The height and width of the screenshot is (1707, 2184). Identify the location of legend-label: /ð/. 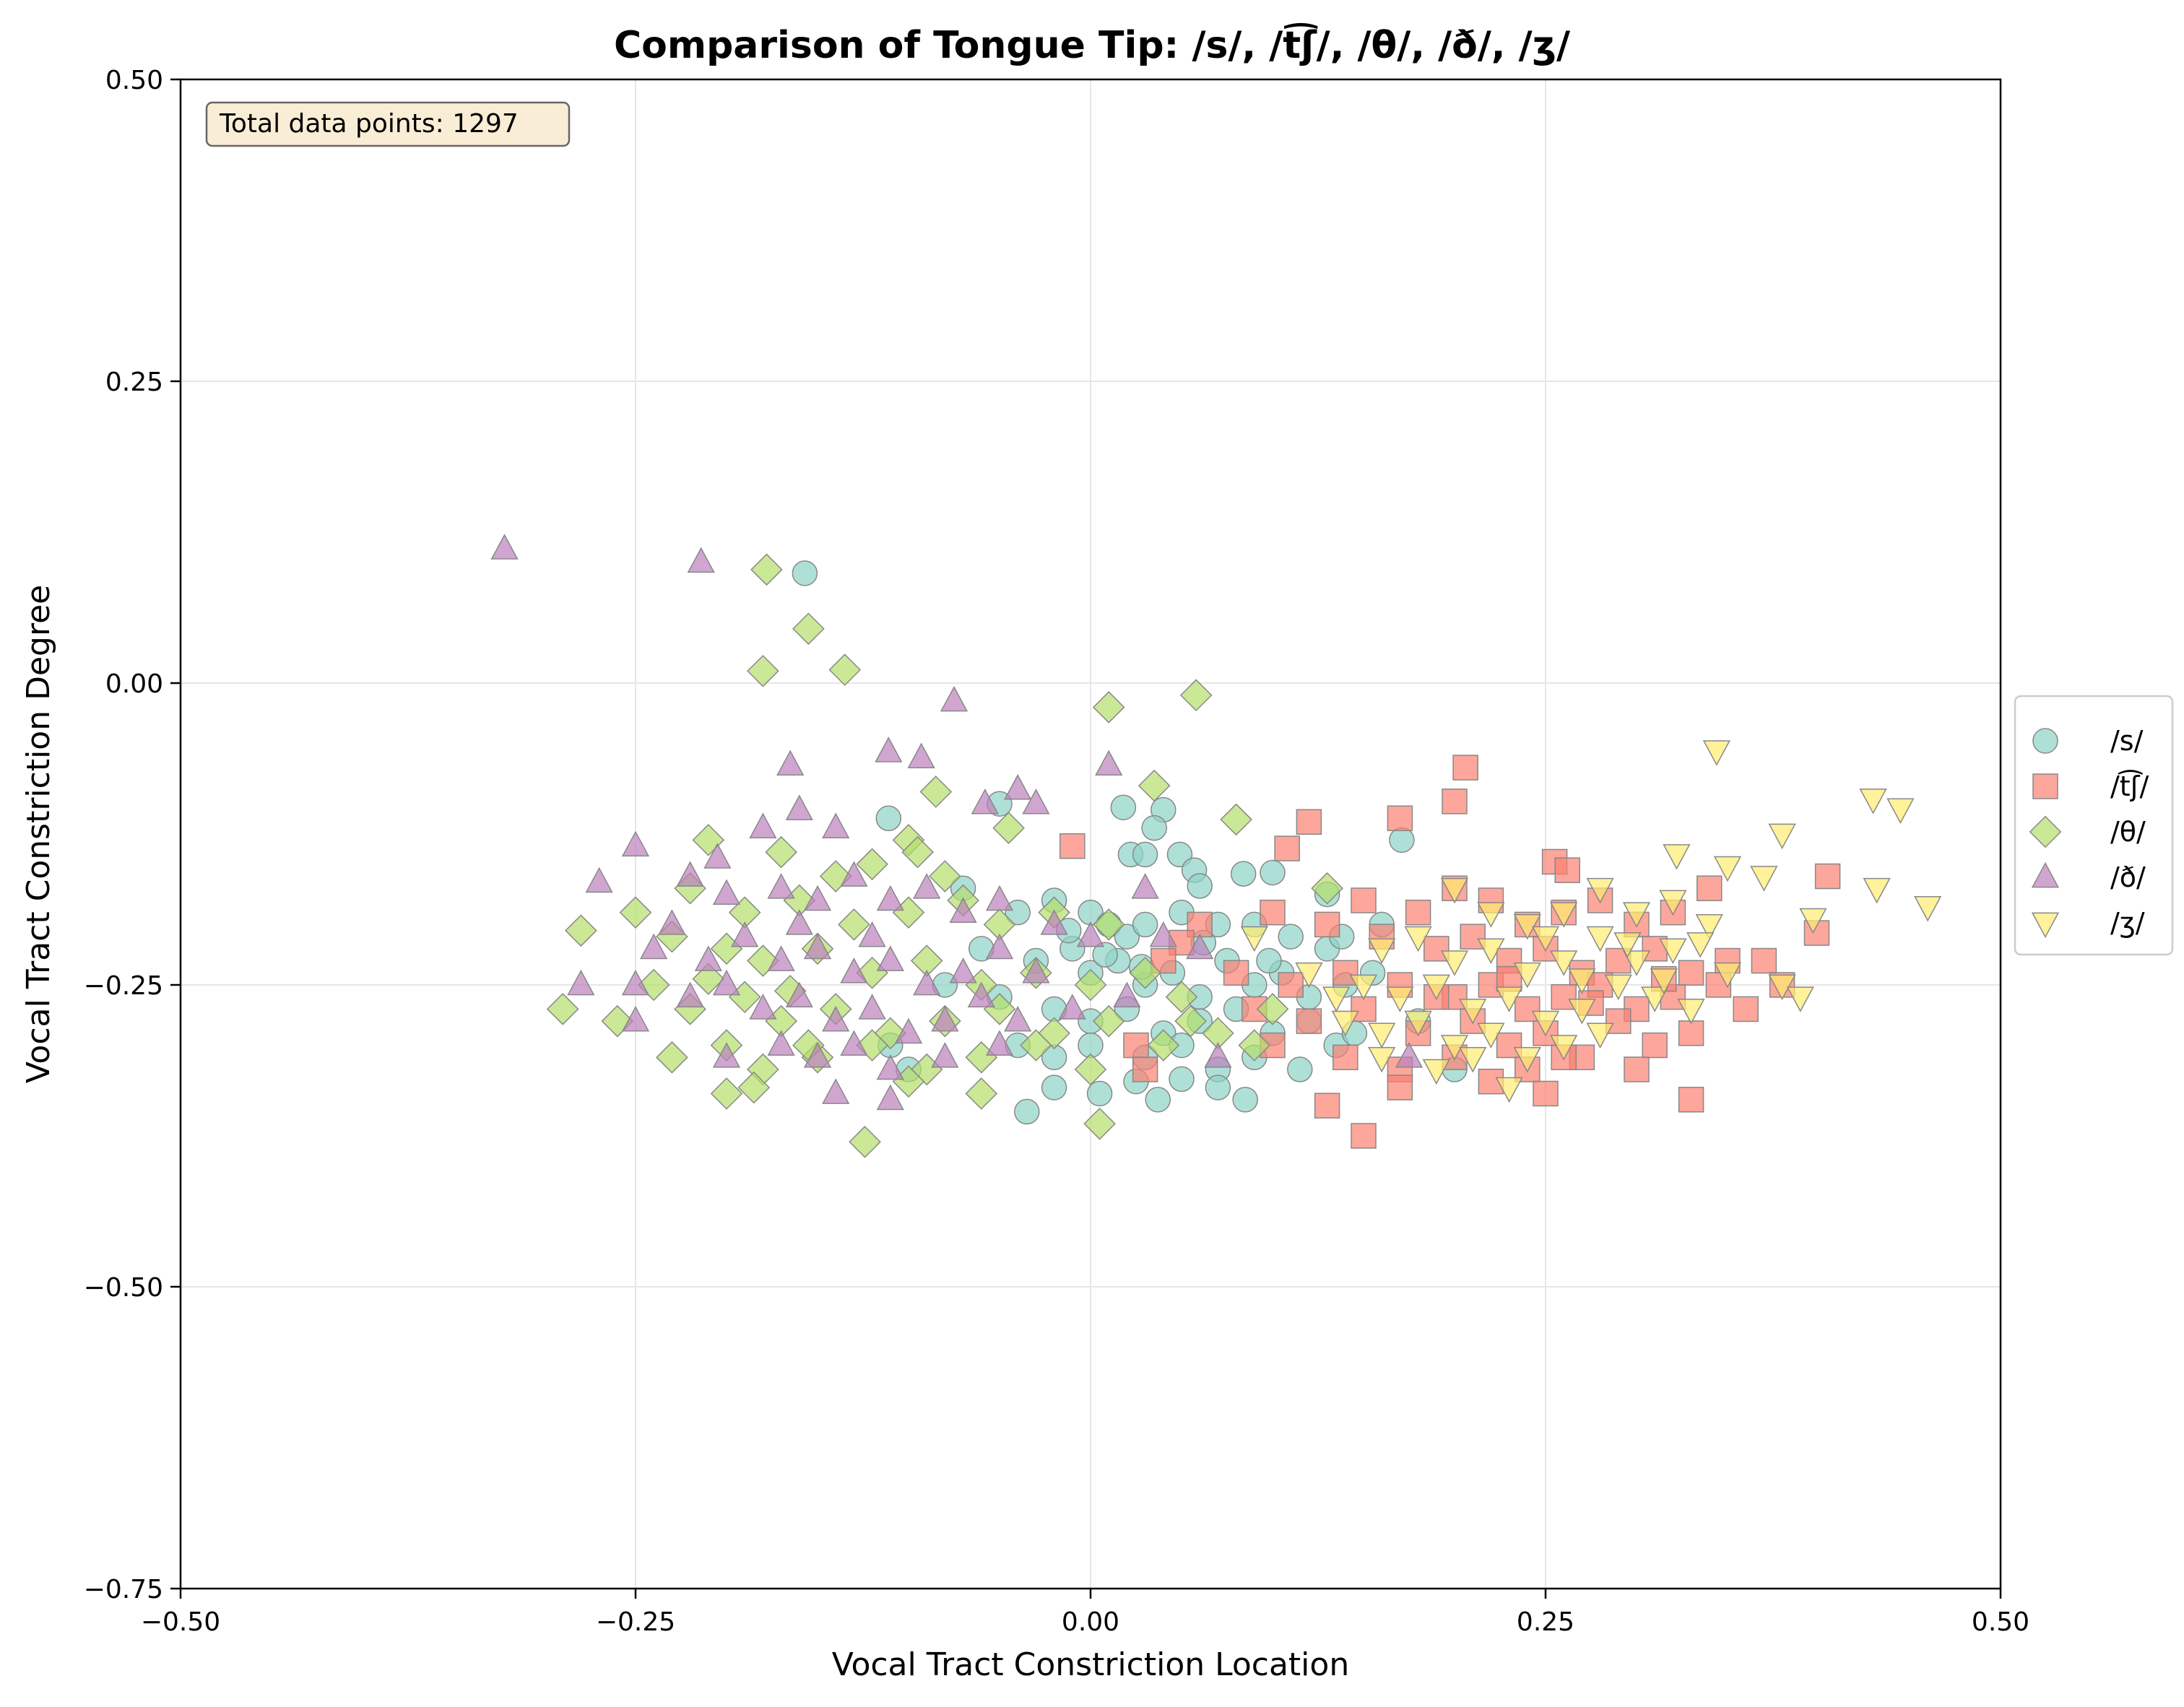
(2128, 877).